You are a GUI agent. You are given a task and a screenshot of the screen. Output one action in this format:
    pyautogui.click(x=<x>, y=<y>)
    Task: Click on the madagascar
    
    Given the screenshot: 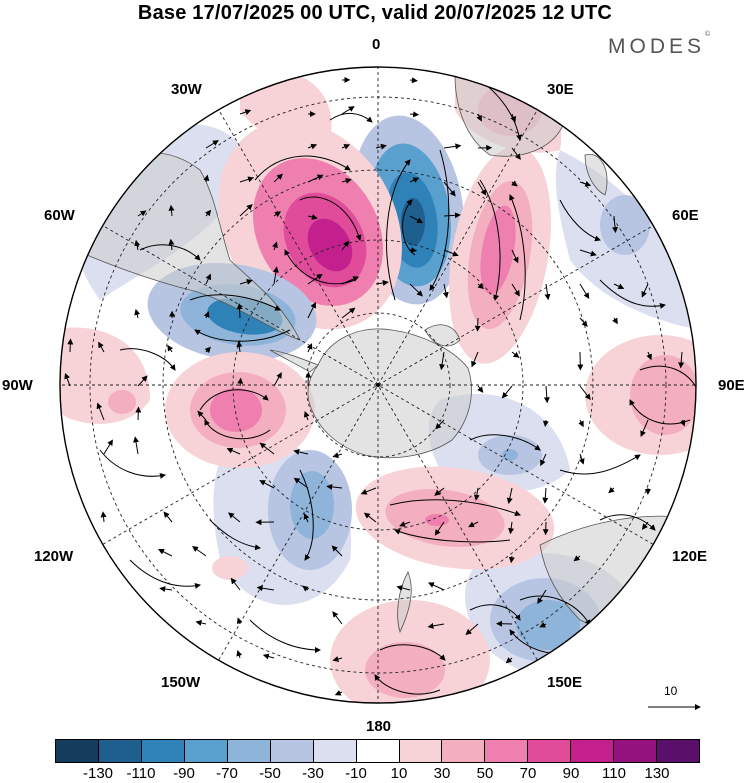 What is the action you would take?
    pyautogui.click(x=596, y=174)
    